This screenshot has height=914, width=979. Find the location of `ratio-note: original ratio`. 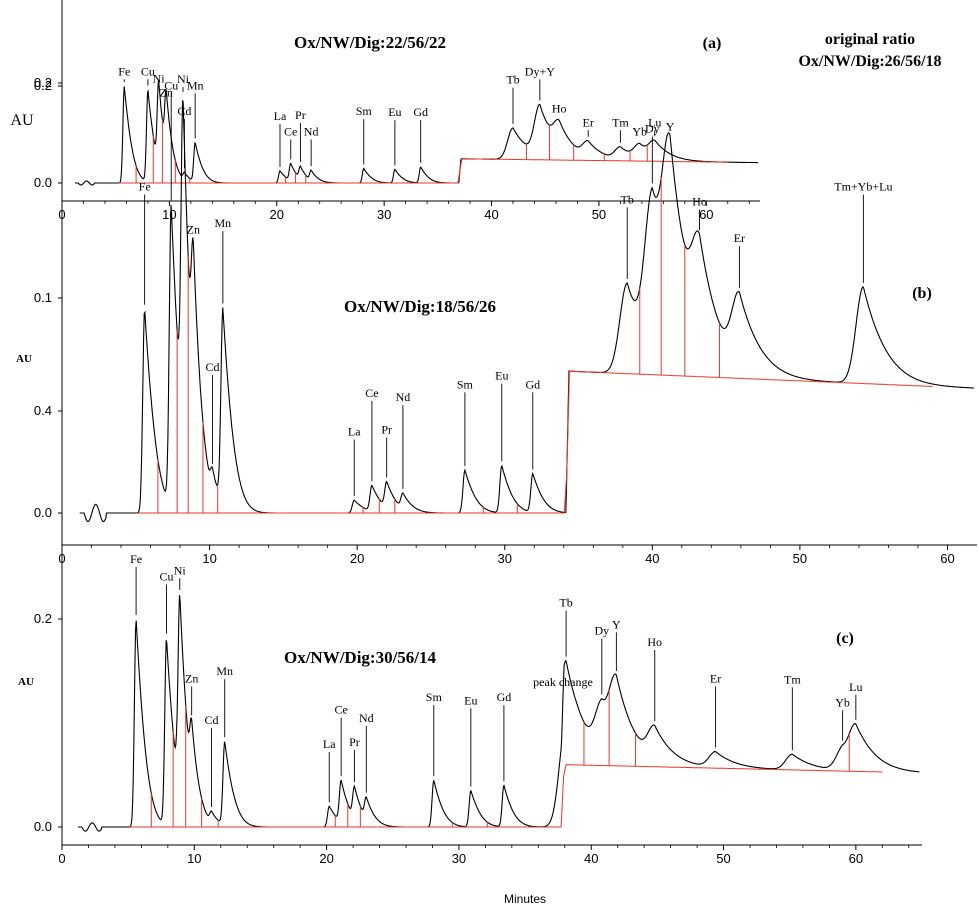

ratio-note: original ratio is located at coordinates (870, 39).